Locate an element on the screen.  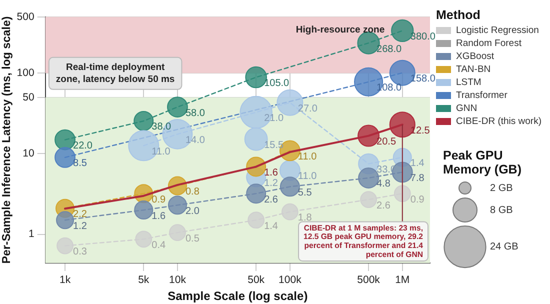
annotation: 27.0 is located at coordinates (308, 108).